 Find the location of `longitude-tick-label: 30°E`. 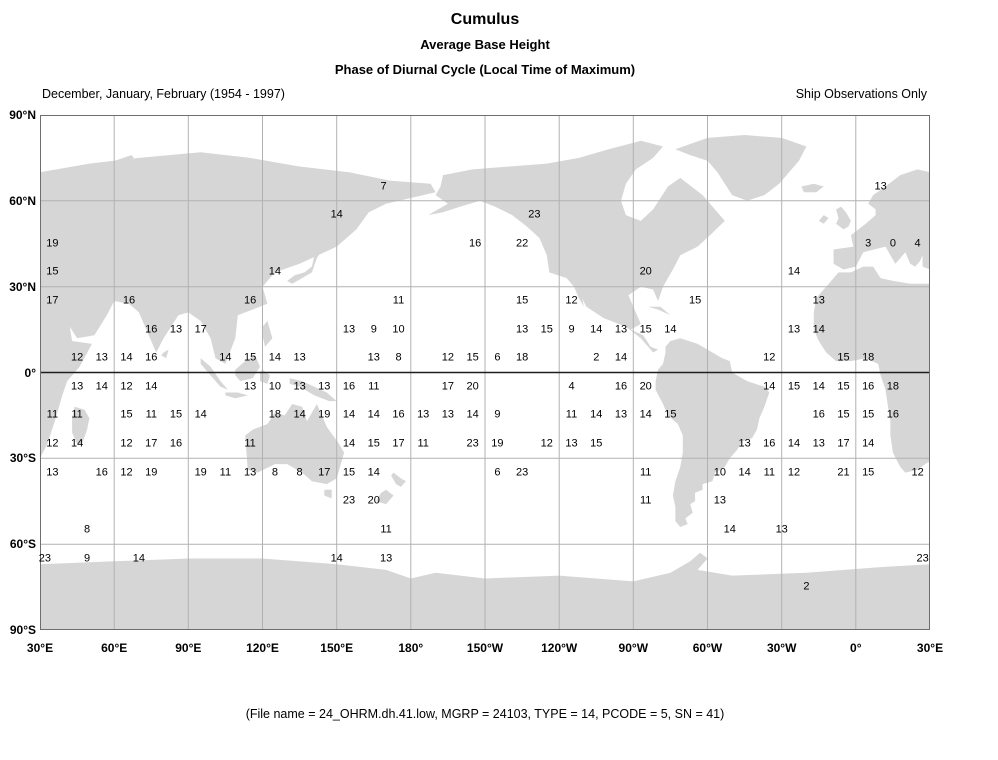

longitude-tick-label: 30°E is located at coordinates (930, 648).